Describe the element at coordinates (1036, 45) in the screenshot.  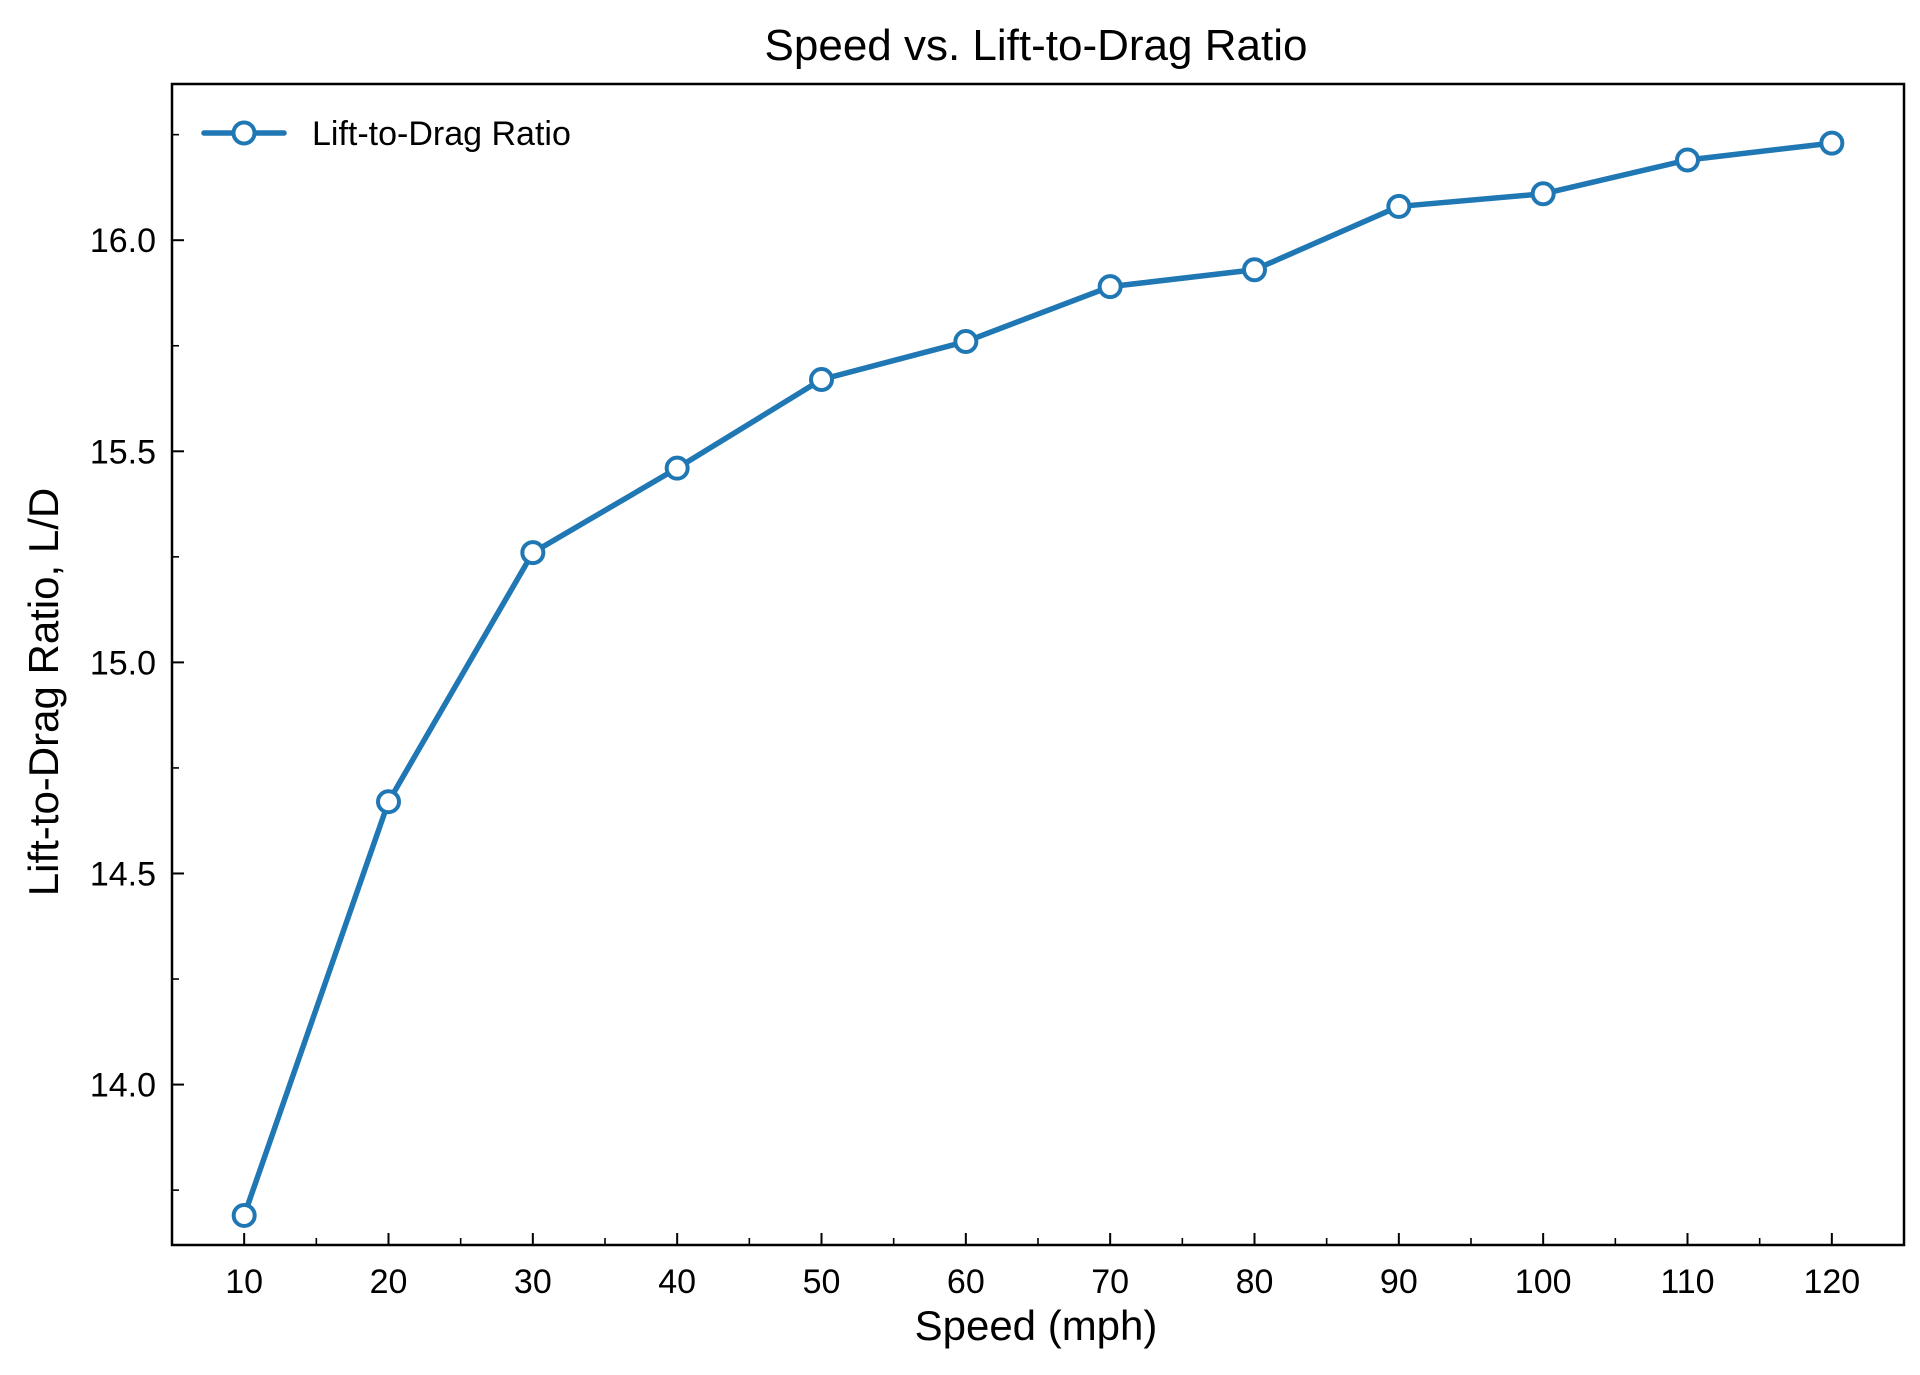
I see `chart-title: Speed vs. Lift-to-Drag Ratio` at that location.